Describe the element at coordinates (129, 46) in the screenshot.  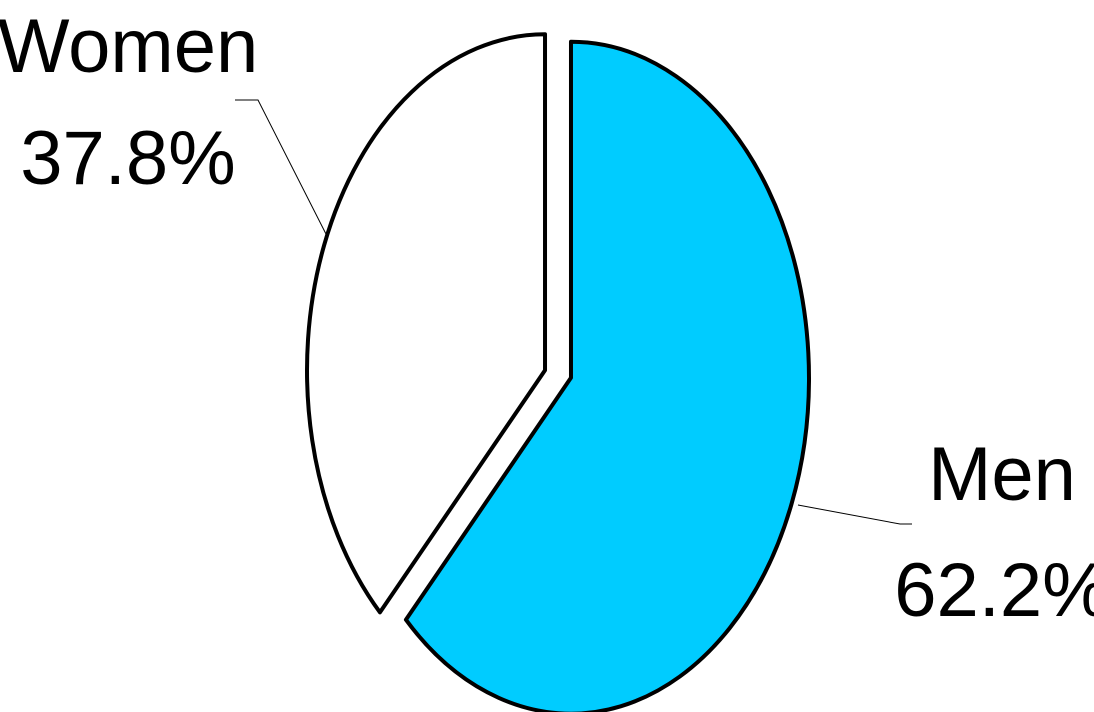
I see `slice-label-women: Women` at that location.